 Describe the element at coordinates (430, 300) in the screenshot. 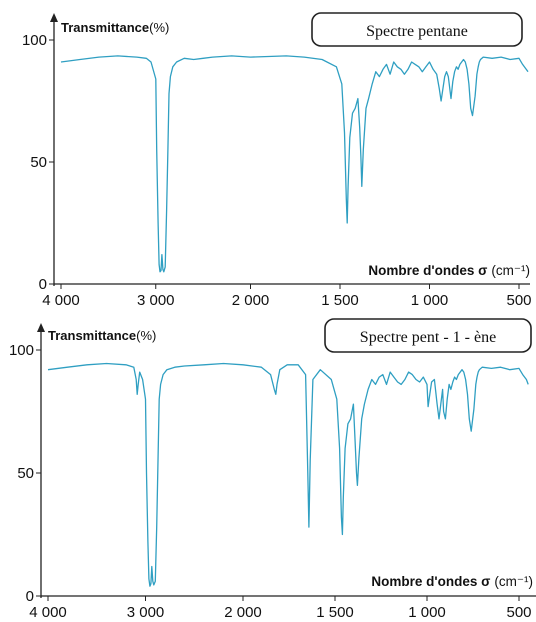

I see `chart-pentane-x-tick-label-1000: 1 000` at that location.